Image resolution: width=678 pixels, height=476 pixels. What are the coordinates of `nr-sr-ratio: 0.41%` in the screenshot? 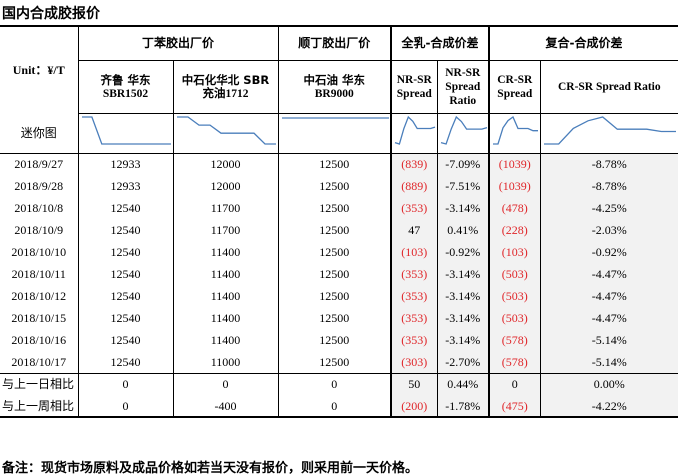 It's located at (463, 230).